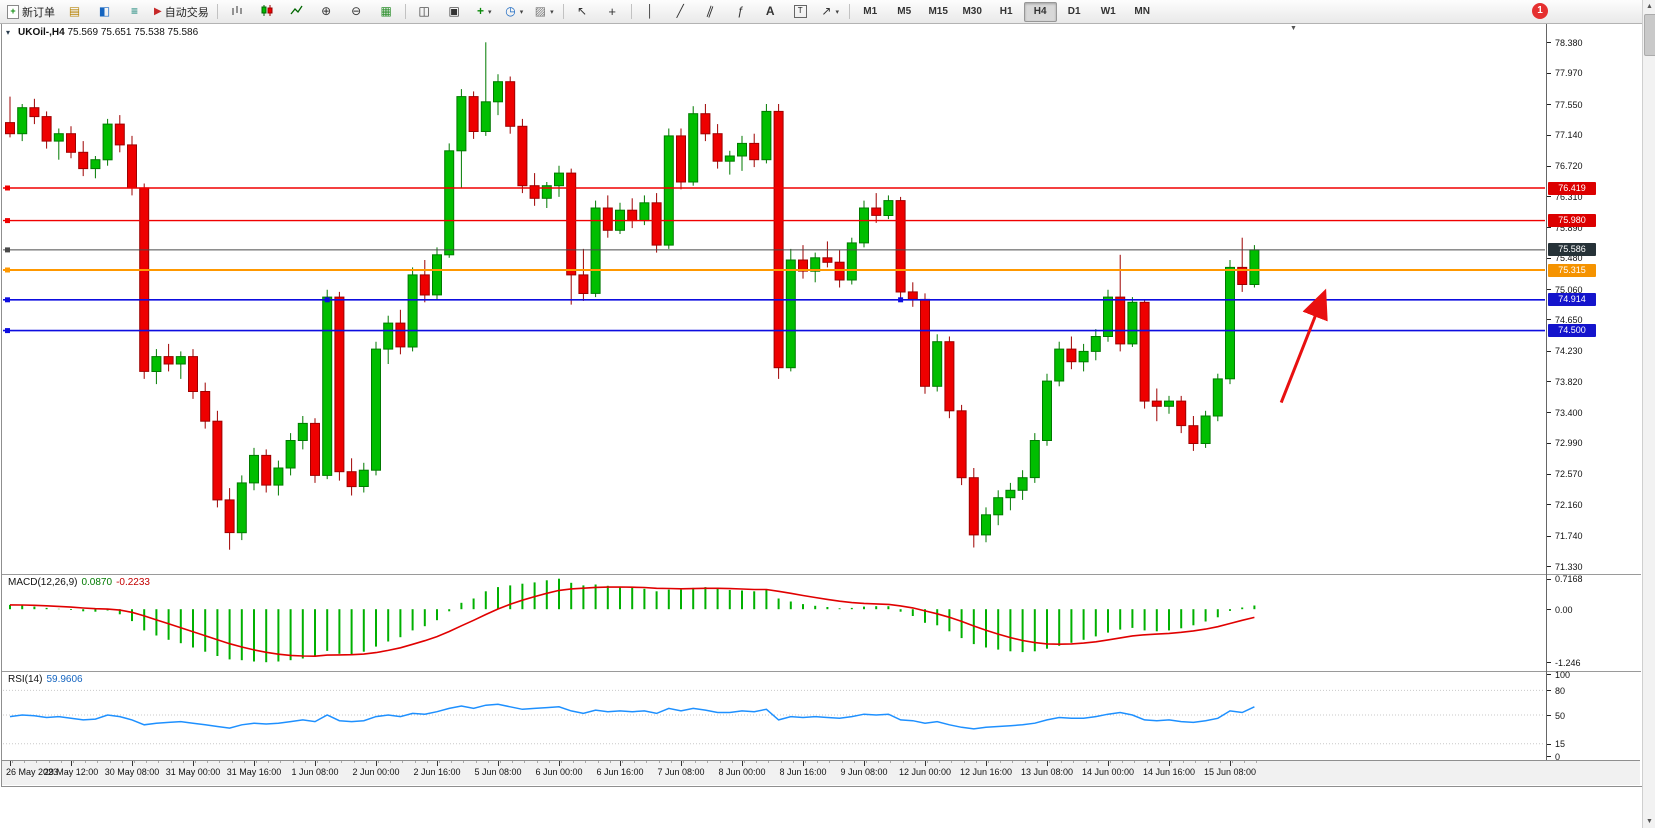  What do you see at coordinates (544, 12) in the screenshot?
I see `templates-button: ▨ ▾` at bounding box center [544, 12].